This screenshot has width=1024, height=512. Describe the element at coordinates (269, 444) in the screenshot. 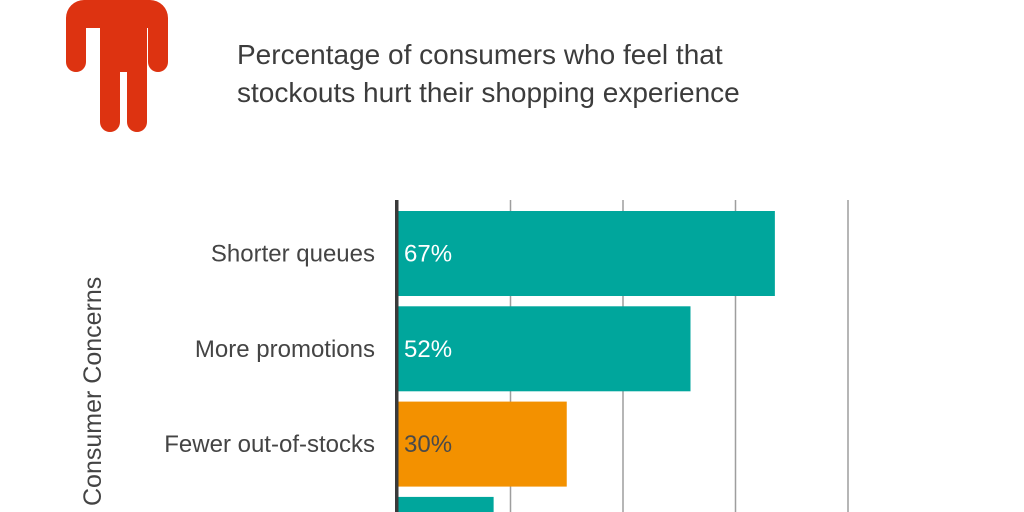

I see `category-label: Fewer out-of-stocks` at that location.